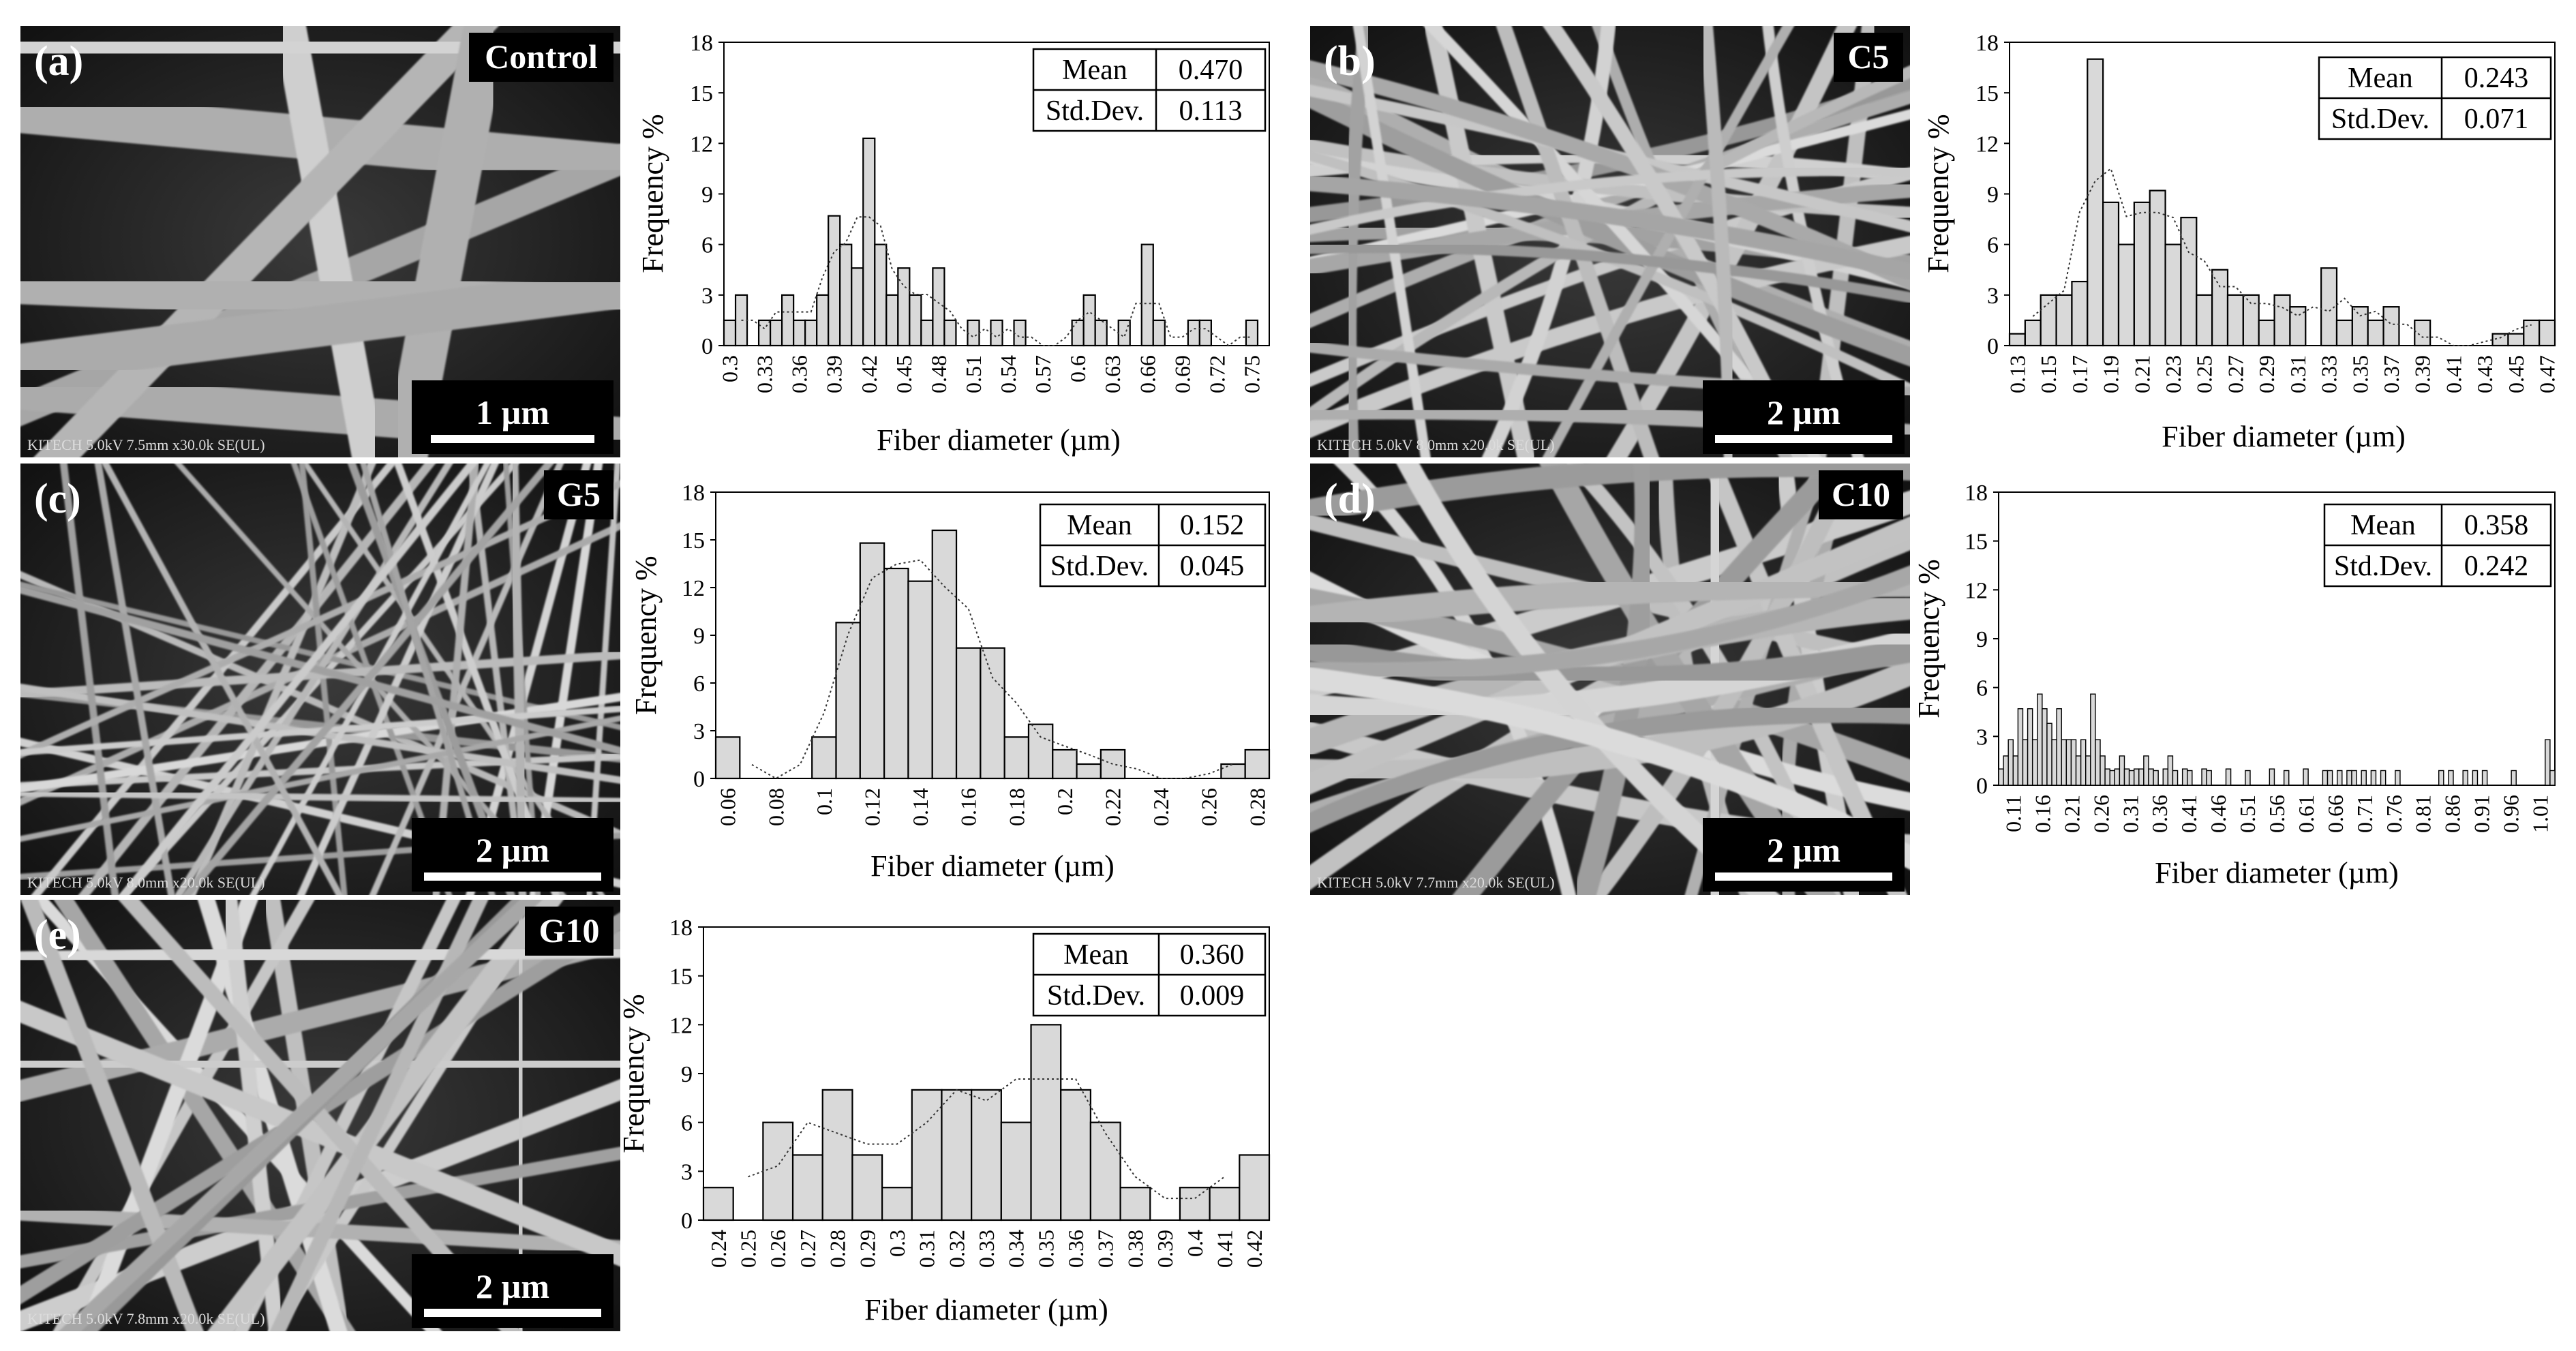 This screenshot has height=1351, width=2576. Describe the element at coordinates (1211, 111) in the screenshot. I see `std-value: 0.113` at that location.